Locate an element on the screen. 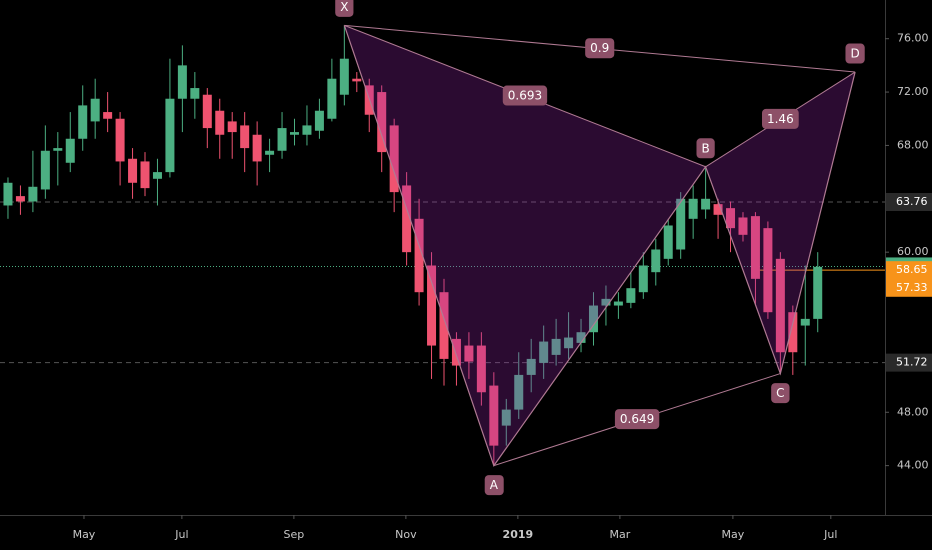 Image resolution: width=932 pixels, height=550 pixels. x-tick-label: Sep is located at coordinates (294, 534).